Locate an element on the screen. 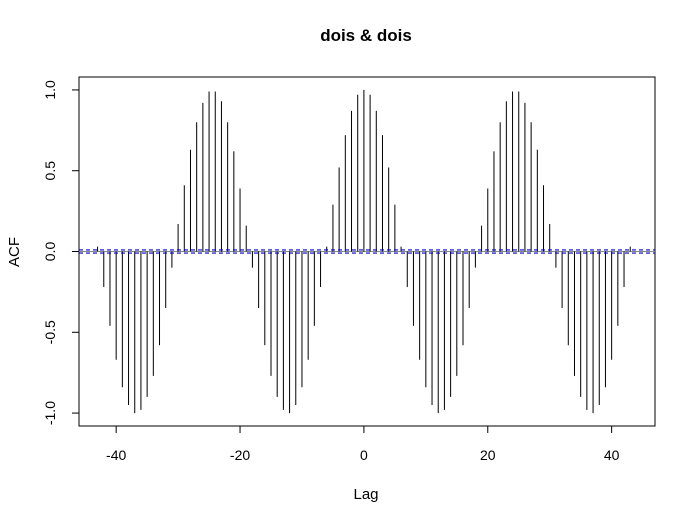 This screenshot has height=529, width=695. chart-title: dois & dois is located at coordinates (366, 35).